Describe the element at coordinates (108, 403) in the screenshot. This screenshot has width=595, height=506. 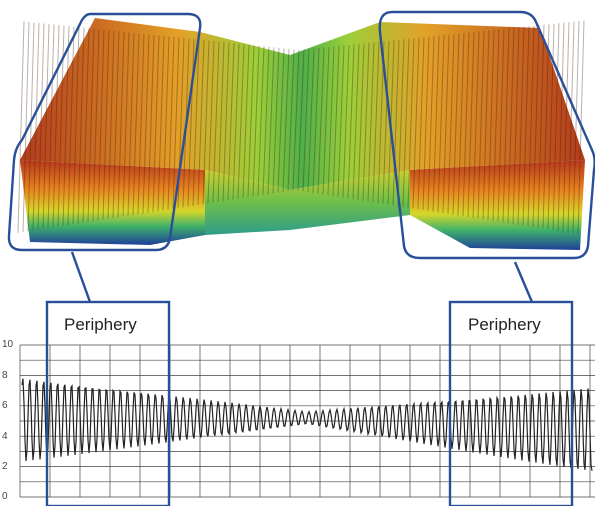
I see `periphery-box-left` at that location.